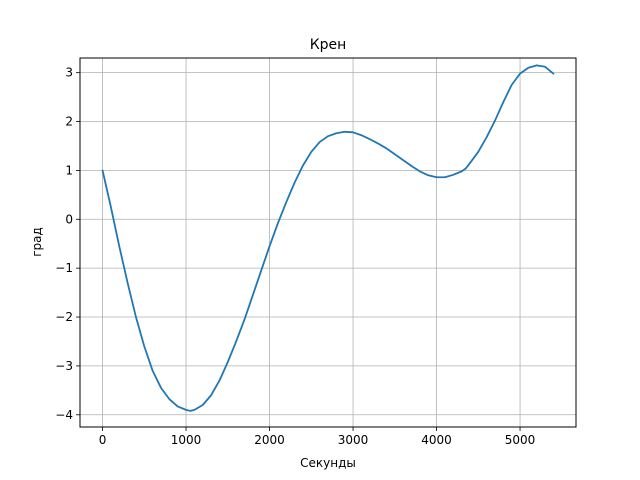  What do you see at coordinates (328, 463) in the screenshot?
I see `x-axis-label: Секунды` at bounding box center [328, 463].